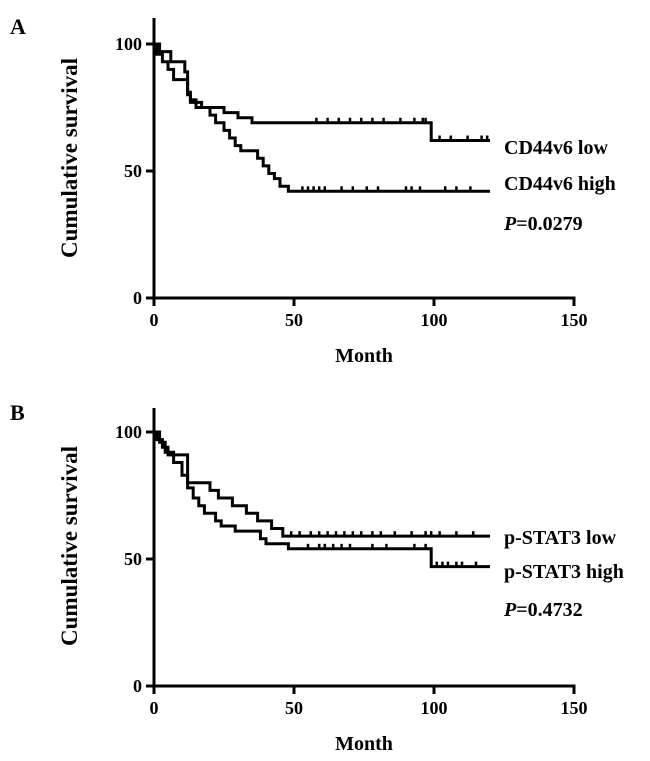  I want to click on p-value-text: =0.0279, so click(549, 224).